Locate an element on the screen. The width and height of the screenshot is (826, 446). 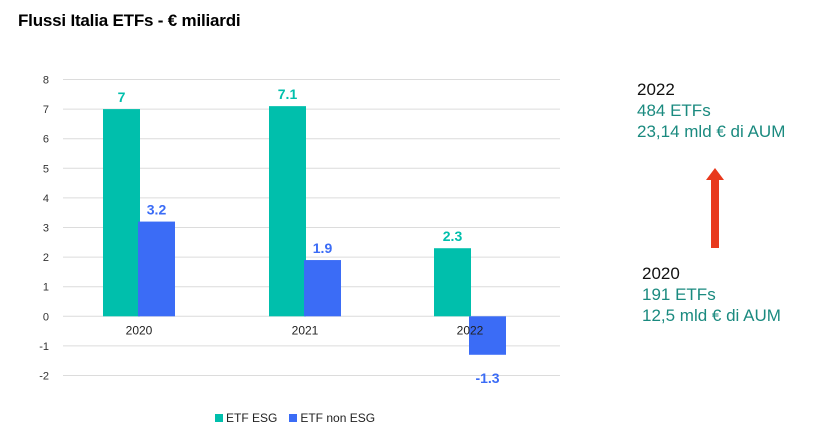
legend-swatch-esg is located at coordinates (219, 418).